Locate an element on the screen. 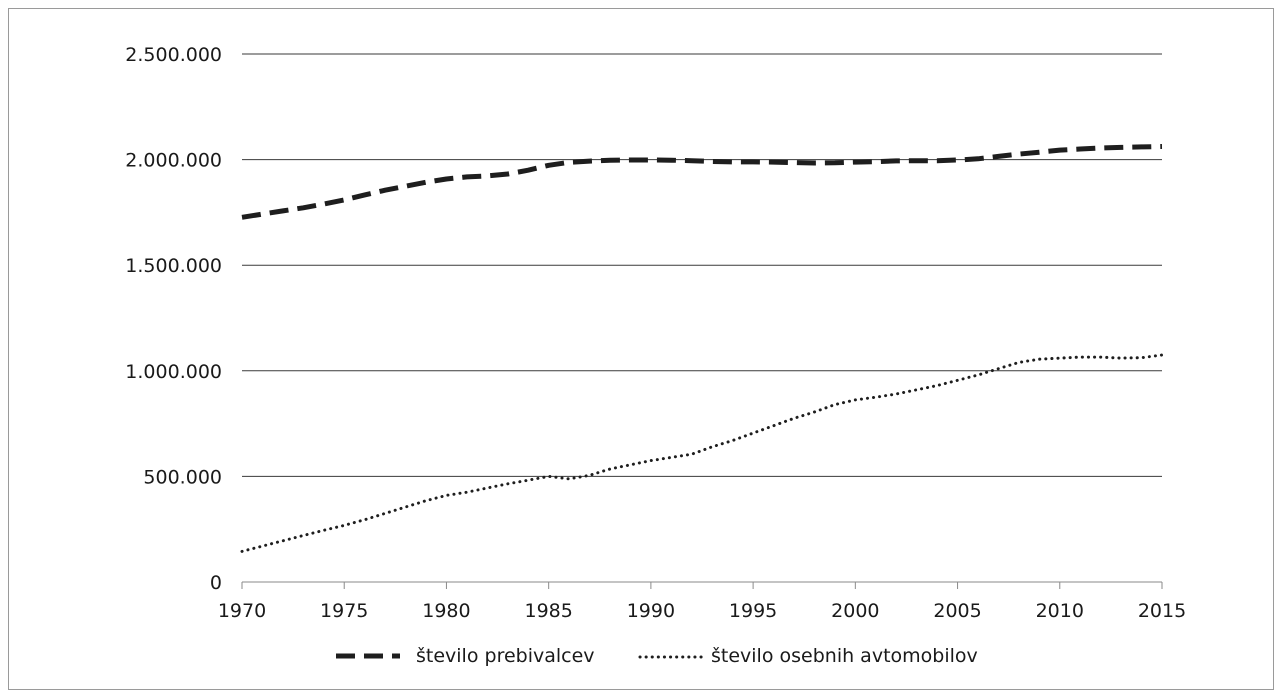  x-axis-tick-labels: 1970 1975 1980 1985 1990 1995 2000 2005 2010 2015 is located at coordinates (702, 611).